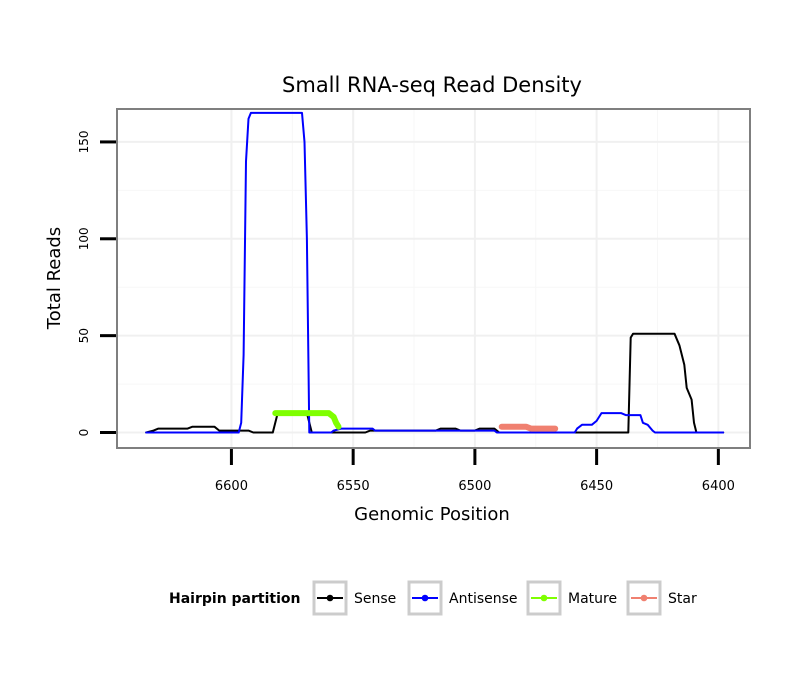 The image size is (810, 690). What do you see at coordinates (353, 486) in the screenshot?
I see `x-tick-label-6550: 6550` at bounding box center [353, 486].